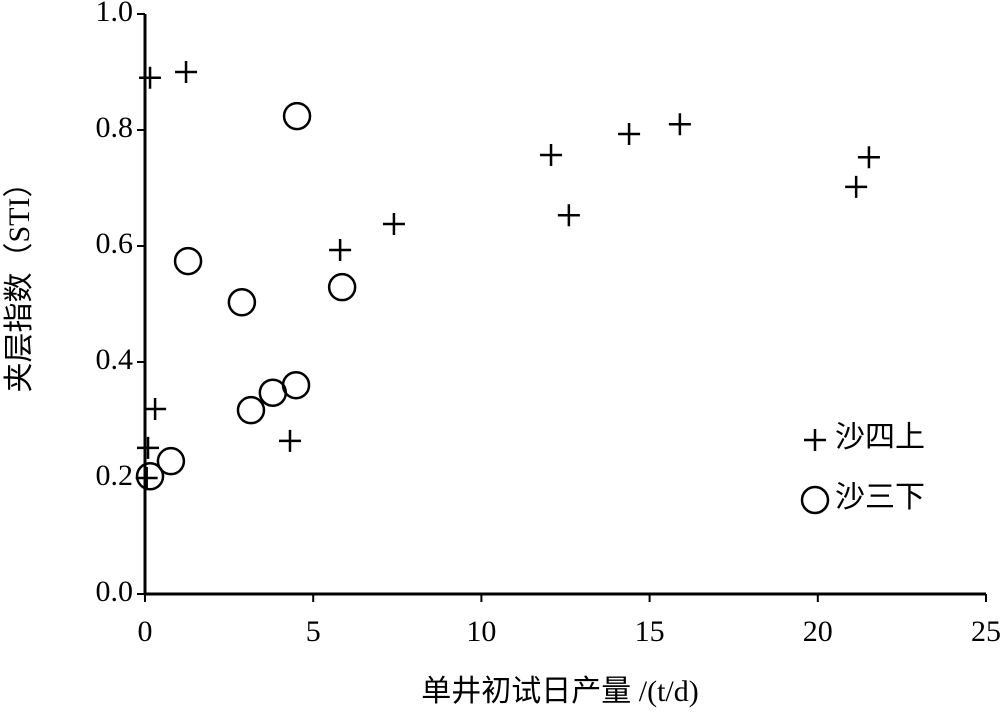 Image resolution: width=1000 pixels, height=719 pixels. What do you see at coordinates (313, 631) in the screenshot?
I see `x-tick-label: 5` at bounding box center [313, 631].